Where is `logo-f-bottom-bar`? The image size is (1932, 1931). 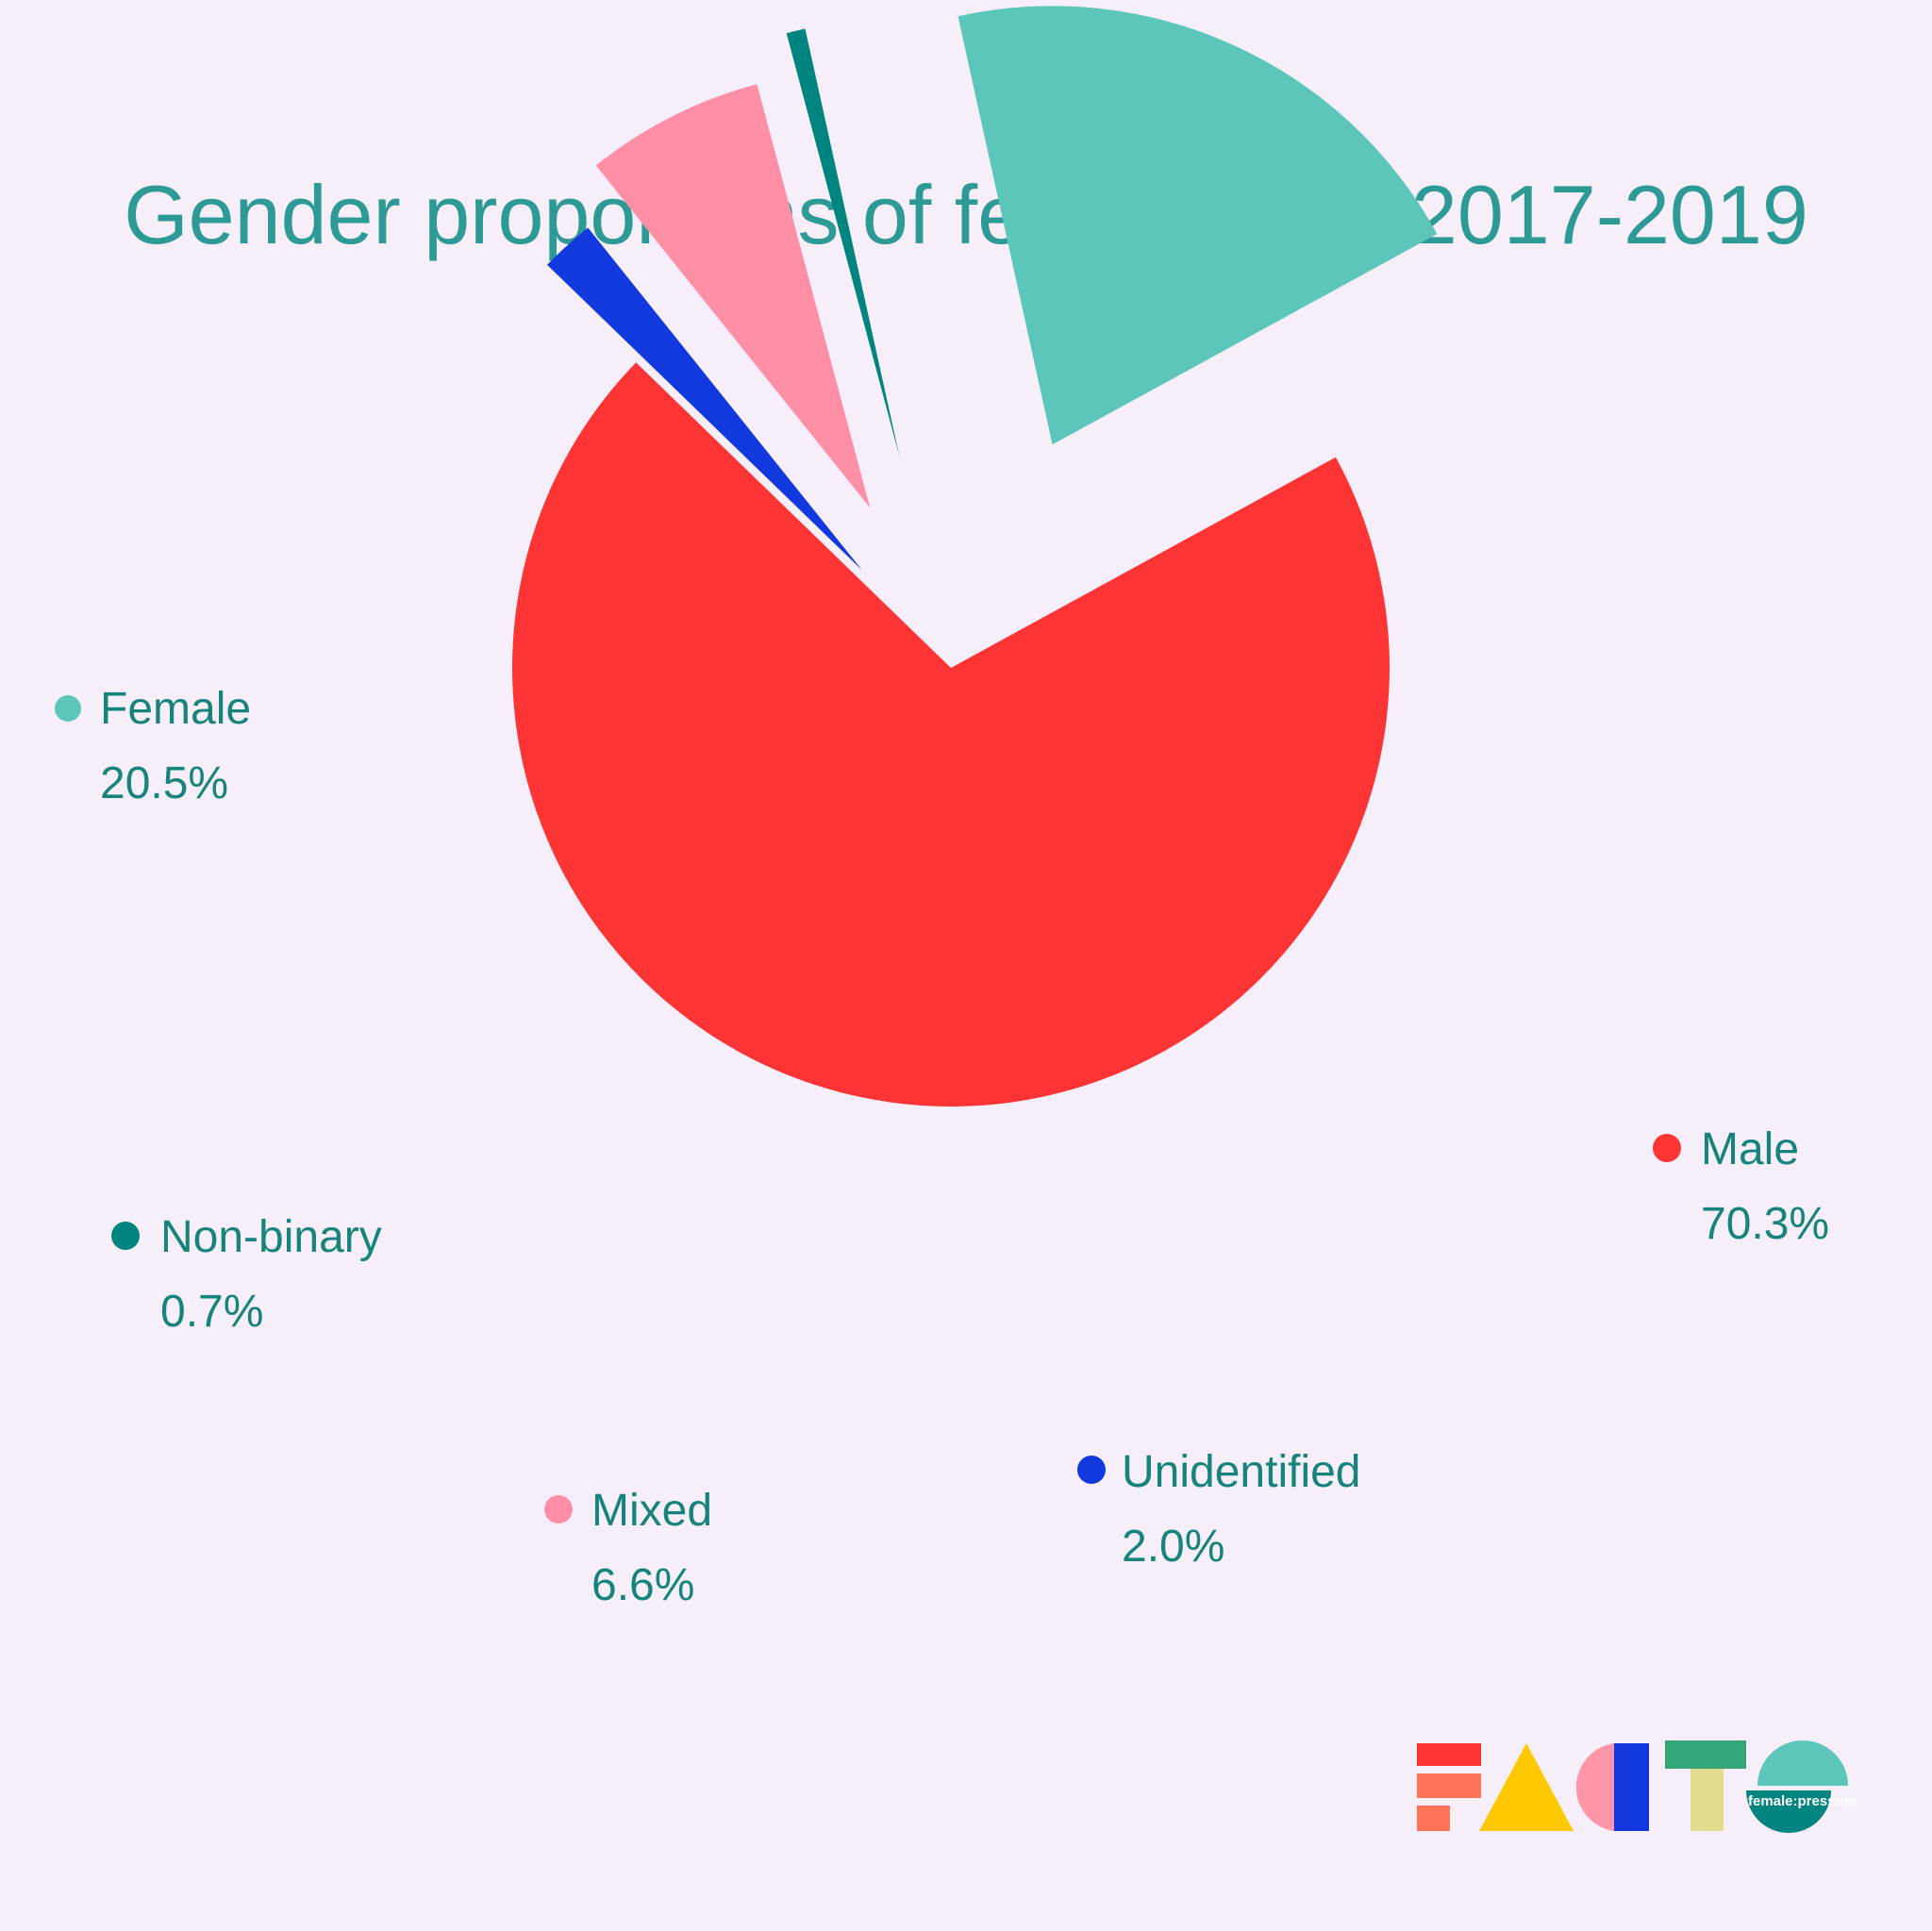 logo-f-bottom-bar is located at coordinates (1434, 1818).